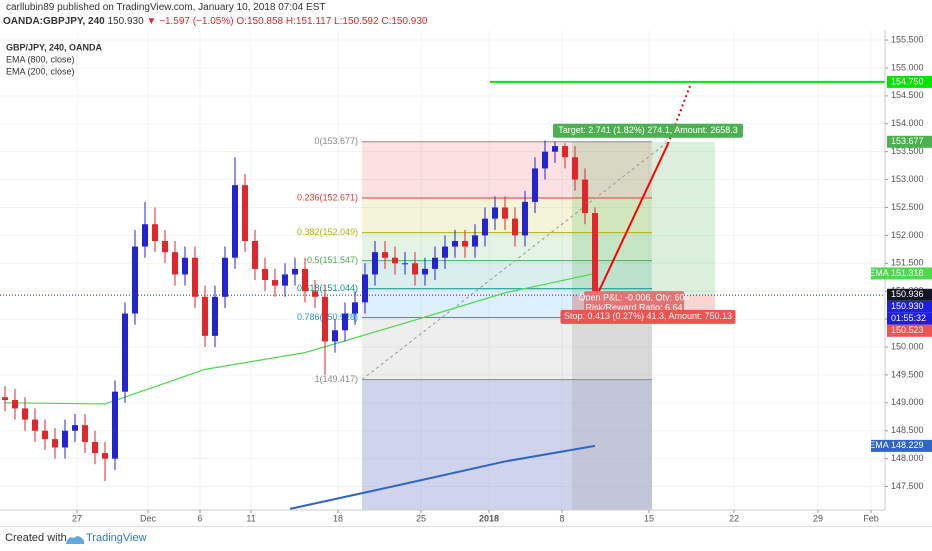 This screenshot has width=932, height=551. What do you see at coordinates (489, 518) in the screenshot?
I see `x-tick-label: 2018` at bounding box center [489, 518].